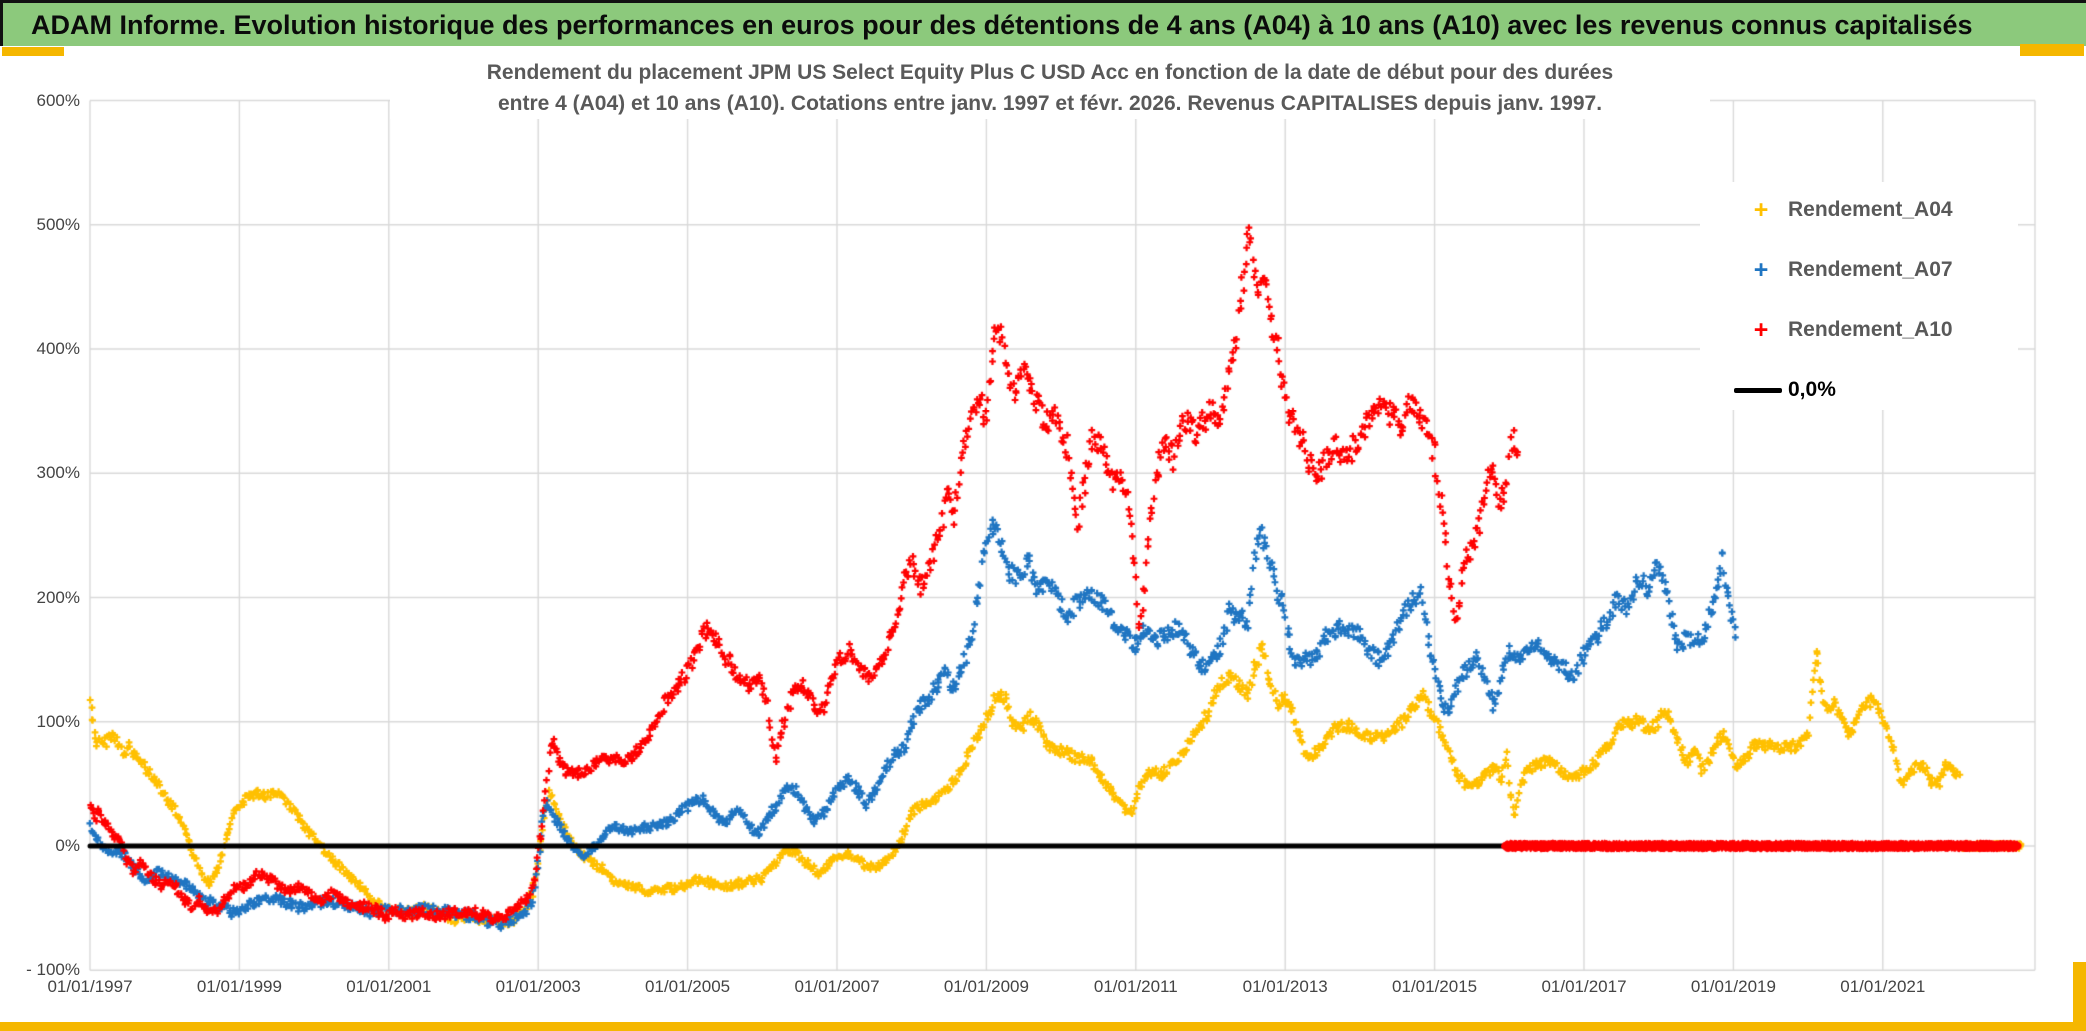  I want to click on legend-item-rendement-a10: + Rendement_A10, so click(1859, 330).